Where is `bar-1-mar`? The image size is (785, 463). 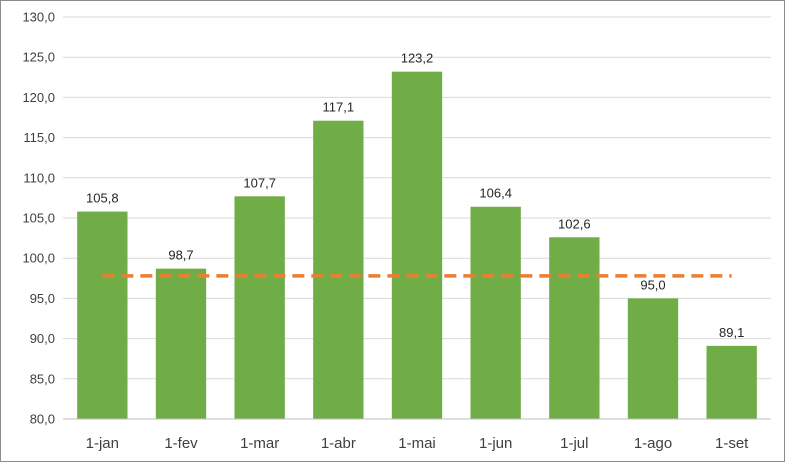 bar-1-mar is located at coordinates (259, 307).